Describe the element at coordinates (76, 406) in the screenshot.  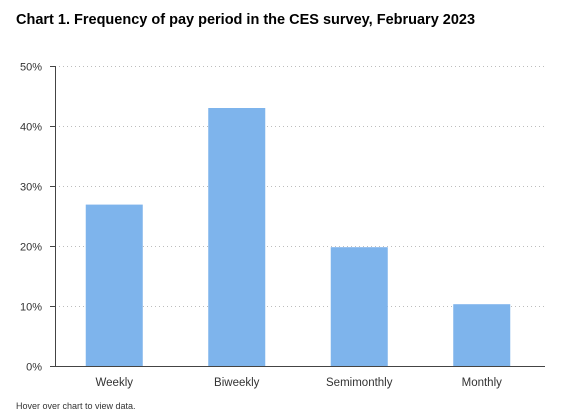
I see `hover-hint: Hover over chart to view data.` at that location.